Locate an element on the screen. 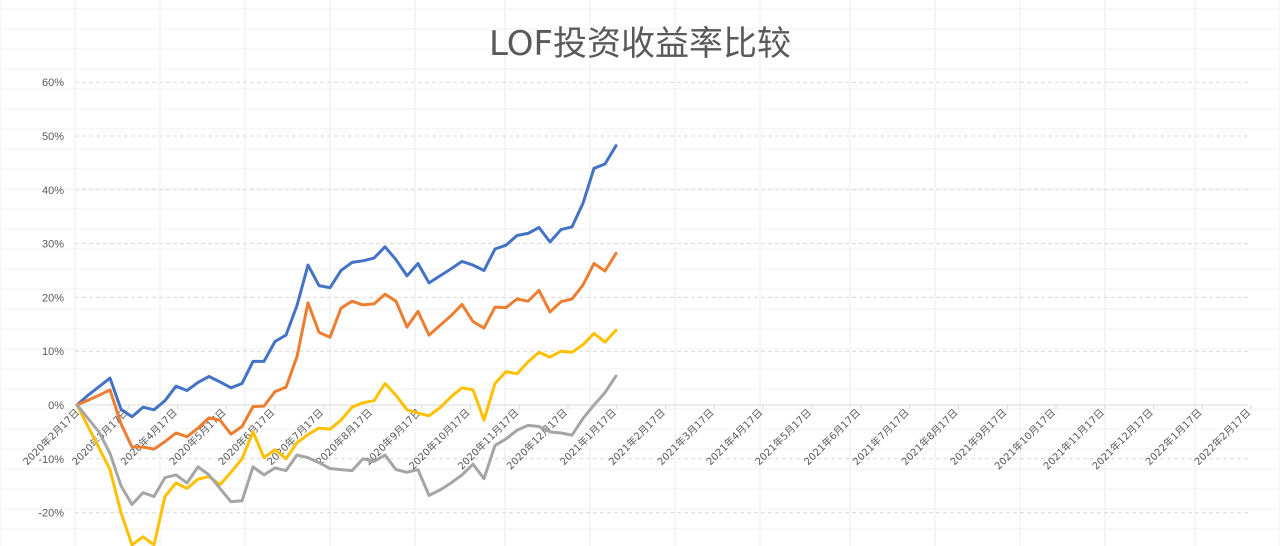 This screenshot has width=1280, height=546. y-tick-labels: 60% 50% 40% 30% 20% 10% 0% -10% -20% is located at coordinates (51, 298).